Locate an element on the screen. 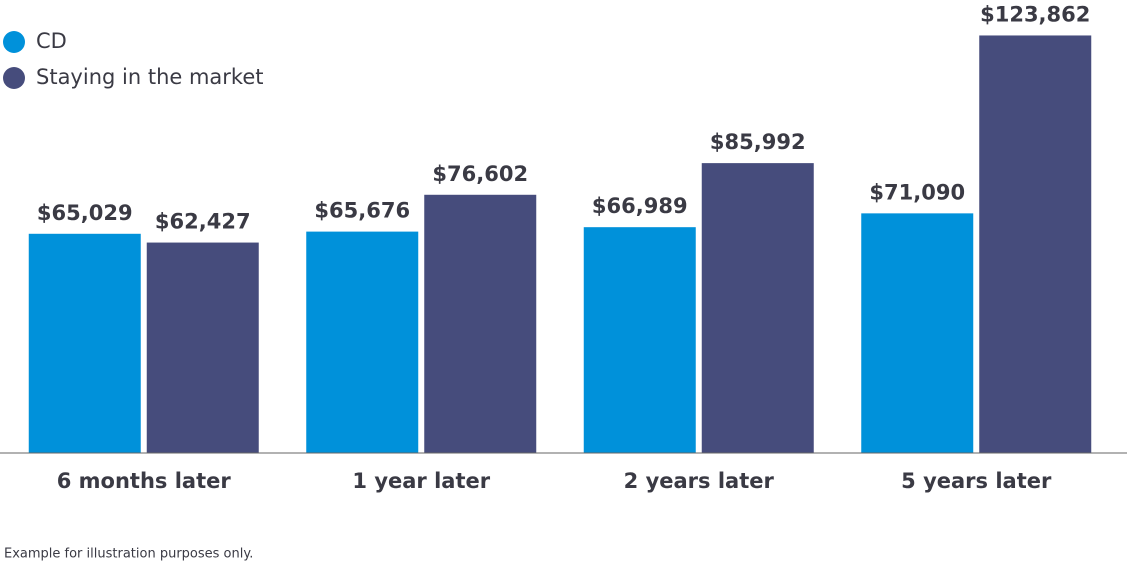 The height and width of the screenshot is (578, 1127). footnote: Example for illustration purposes only. is located at coordinates (128, 554).